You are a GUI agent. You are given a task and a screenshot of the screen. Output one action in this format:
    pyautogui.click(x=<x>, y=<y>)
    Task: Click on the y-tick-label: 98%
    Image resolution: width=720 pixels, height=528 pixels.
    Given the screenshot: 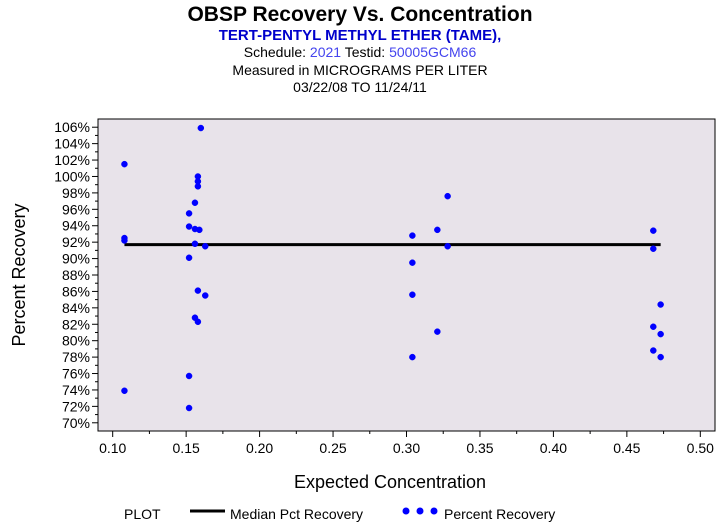 What is the action you would take?
    pyautogui.click(x=76, y=193)
    